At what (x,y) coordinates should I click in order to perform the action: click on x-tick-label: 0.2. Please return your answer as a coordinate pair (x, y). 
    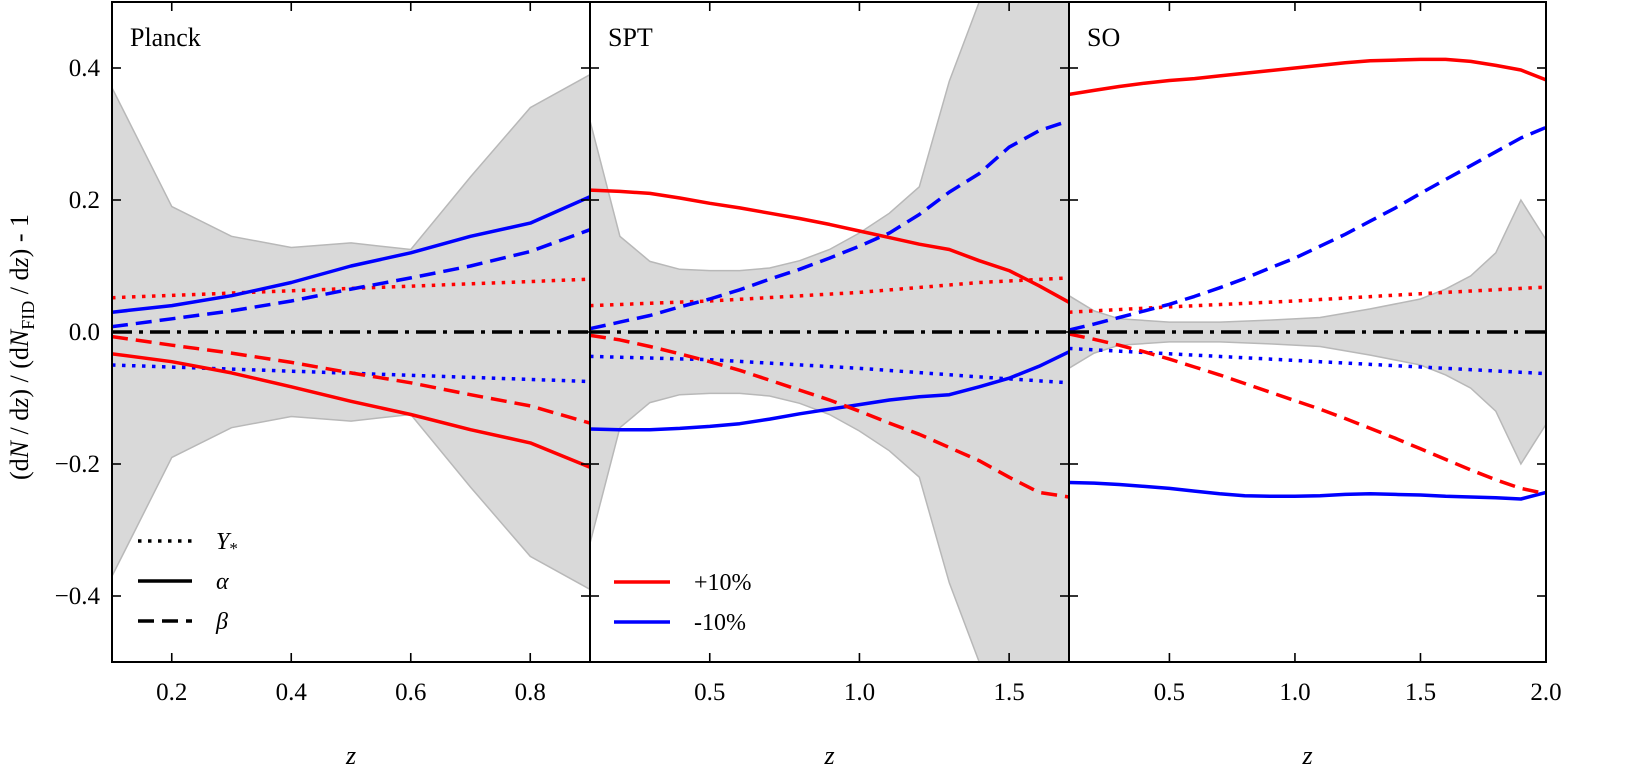
    Looking at the image, I should click on (171, 692).